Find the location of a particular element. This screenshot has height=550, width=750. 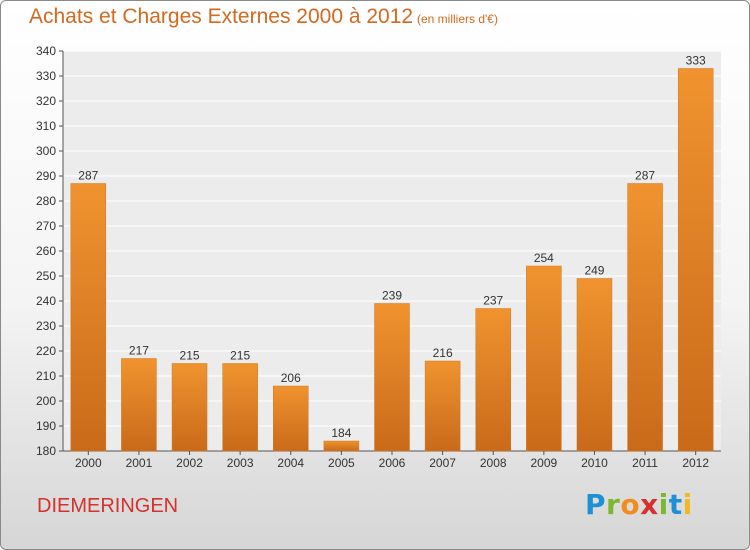

x-tick-label: 2006 is located at coordinates (392, 463).